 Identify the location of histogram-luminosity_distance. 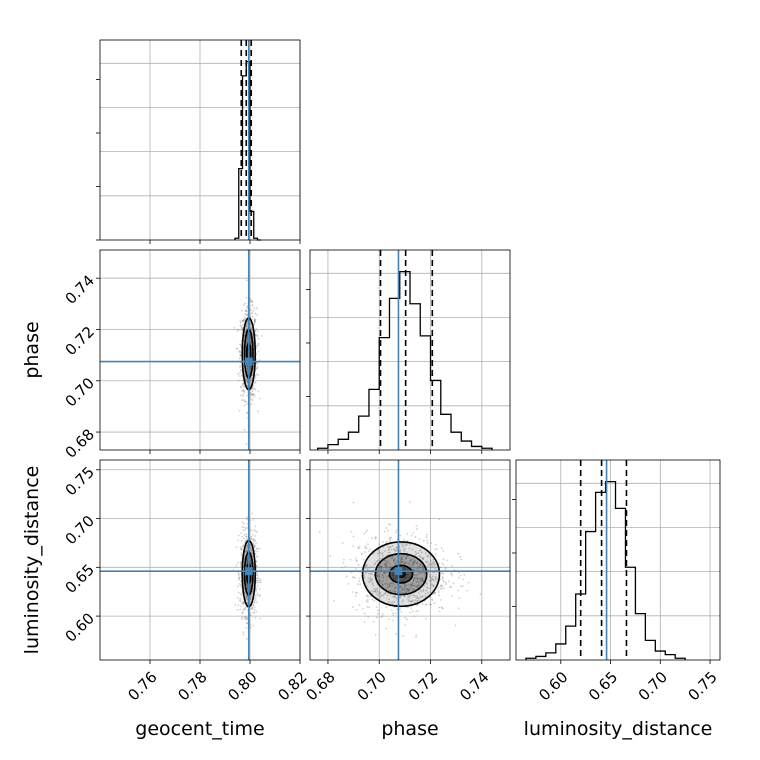
(605, 570).